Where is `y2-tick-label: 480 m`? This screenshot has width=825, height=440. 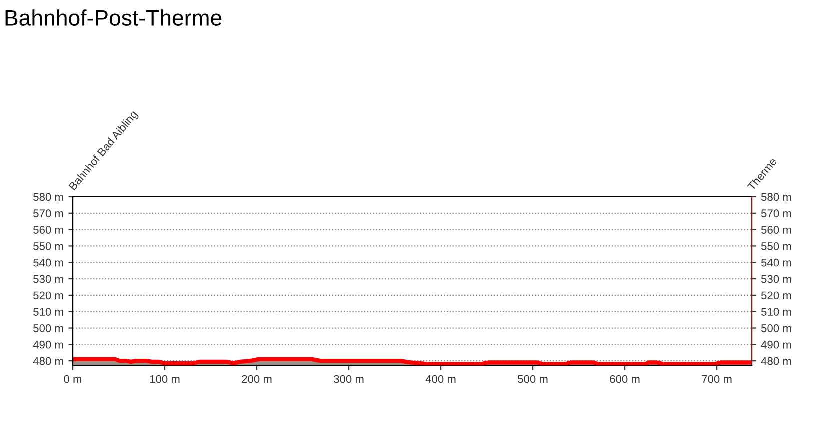
y2-tick-label: 480 m is located at coordinates (776, 361).